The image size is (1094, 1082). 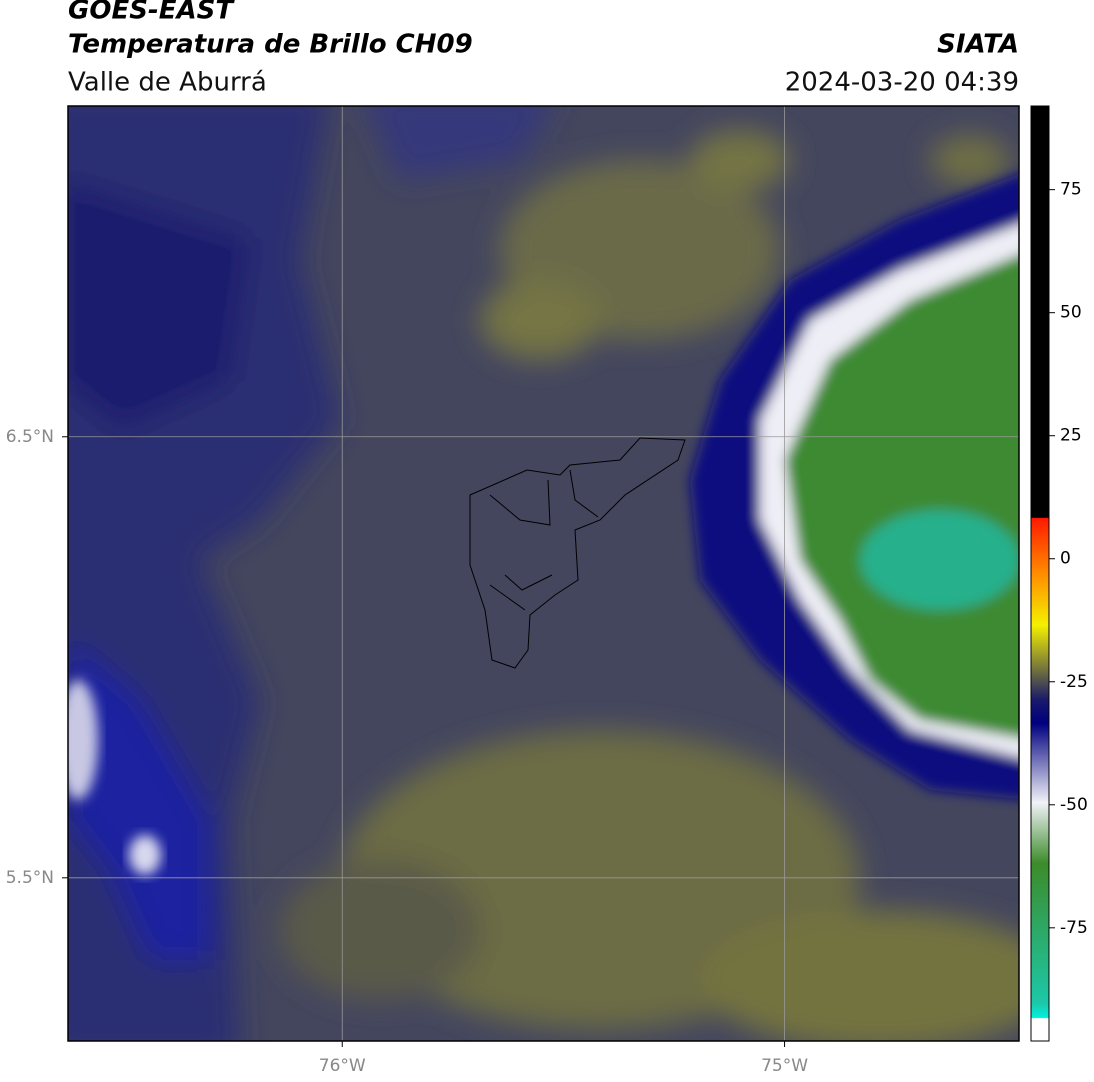 I want to click on y-tick-label: 6.5°N, so click(x=30, y=437).